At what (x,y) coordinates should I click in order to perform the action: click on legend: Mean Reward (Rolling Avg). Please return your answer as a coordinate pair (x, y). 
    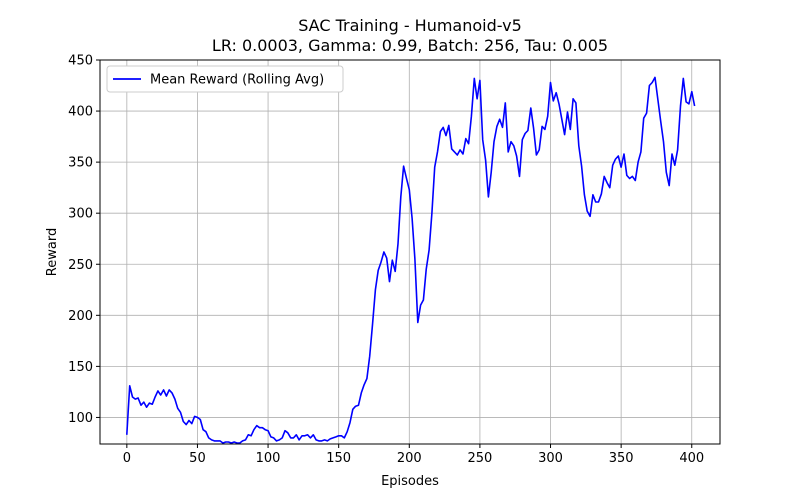
    Looking at the image, I should click on (225, 79).